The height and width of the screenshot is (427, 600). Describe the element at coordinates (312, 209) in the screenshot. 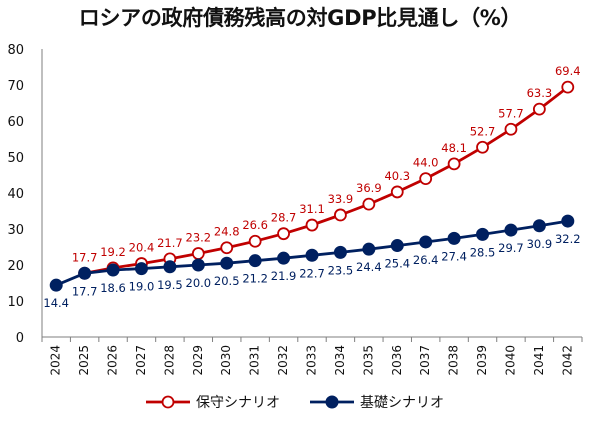

I see `data-label-conservative: 31.1` at that location.